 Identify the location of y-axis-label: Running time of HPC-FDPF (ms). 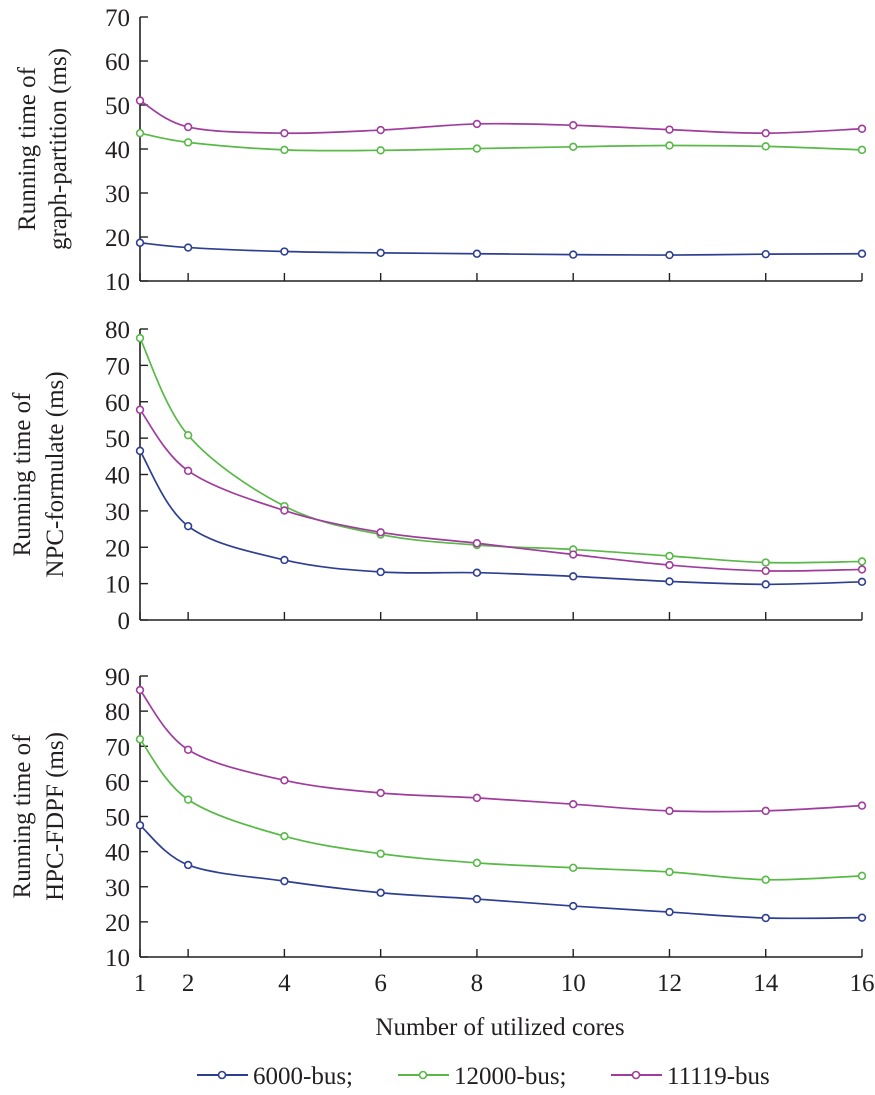
(39, 816).